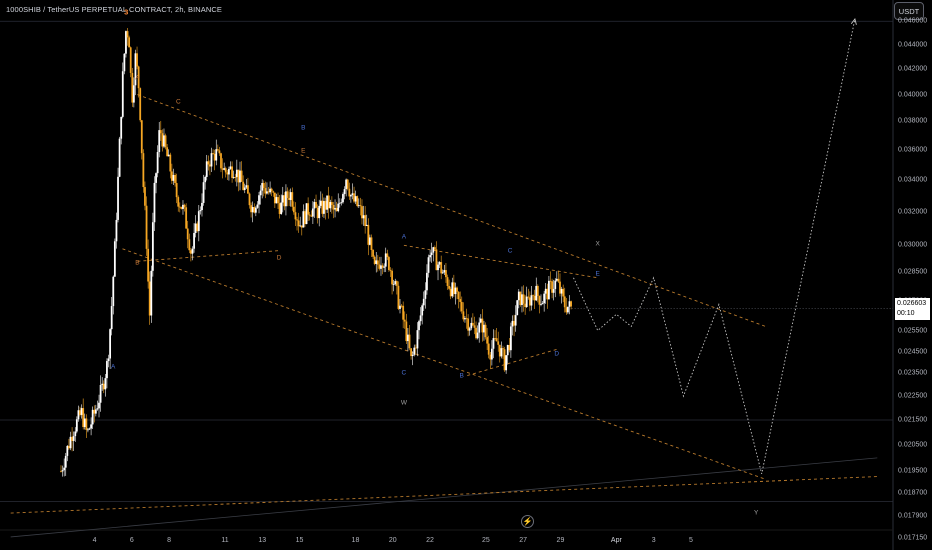 The image size is (932, 550). What do you see at coordinates (913, 211) in the screenshot?
I see `y-tick-label: 0.032000` at bounding box center [913, 211].